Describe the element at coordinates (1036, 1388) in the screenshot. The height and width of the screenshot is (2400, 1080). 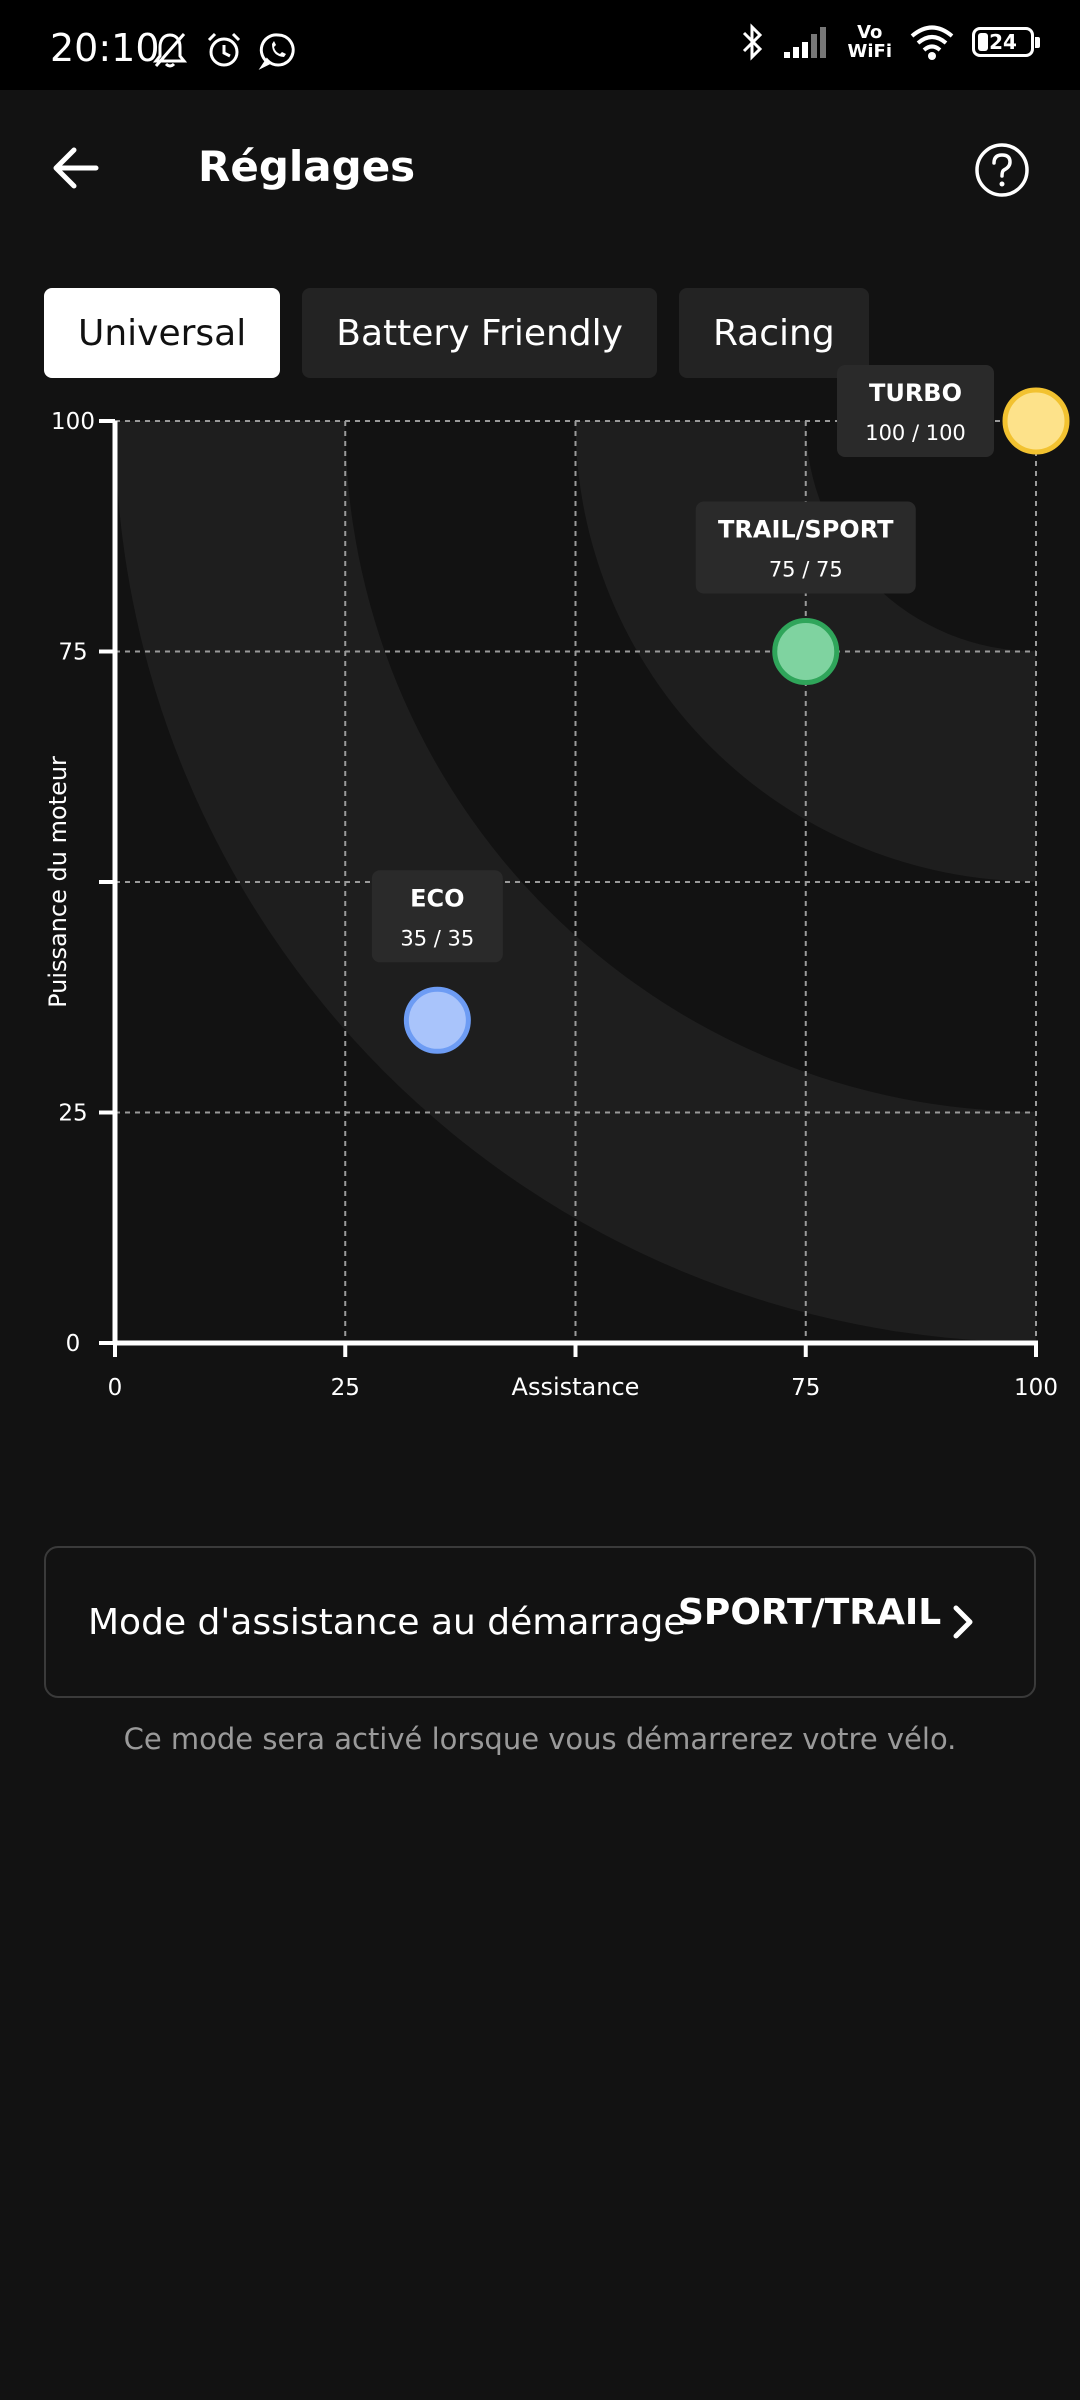
I see `x-tick-label: 100` at that location.